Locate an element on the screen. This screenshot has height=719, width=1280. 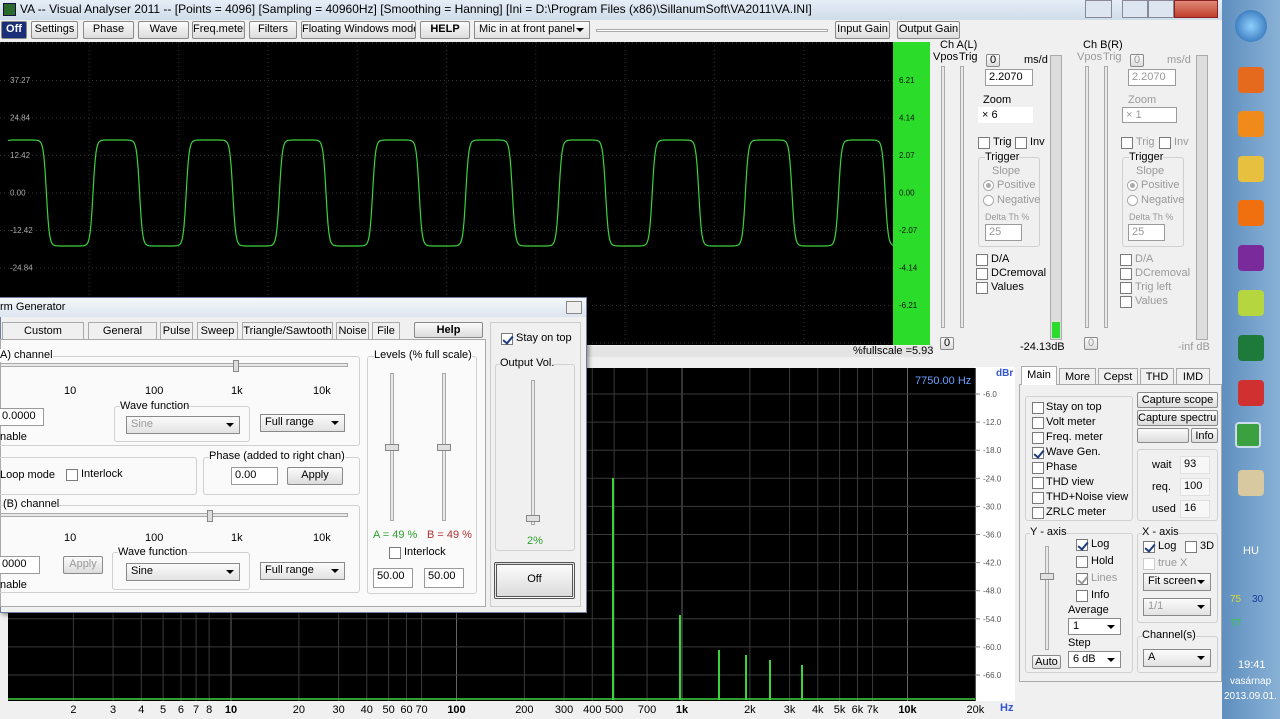
close-button is located at coordinates (1196, 9).